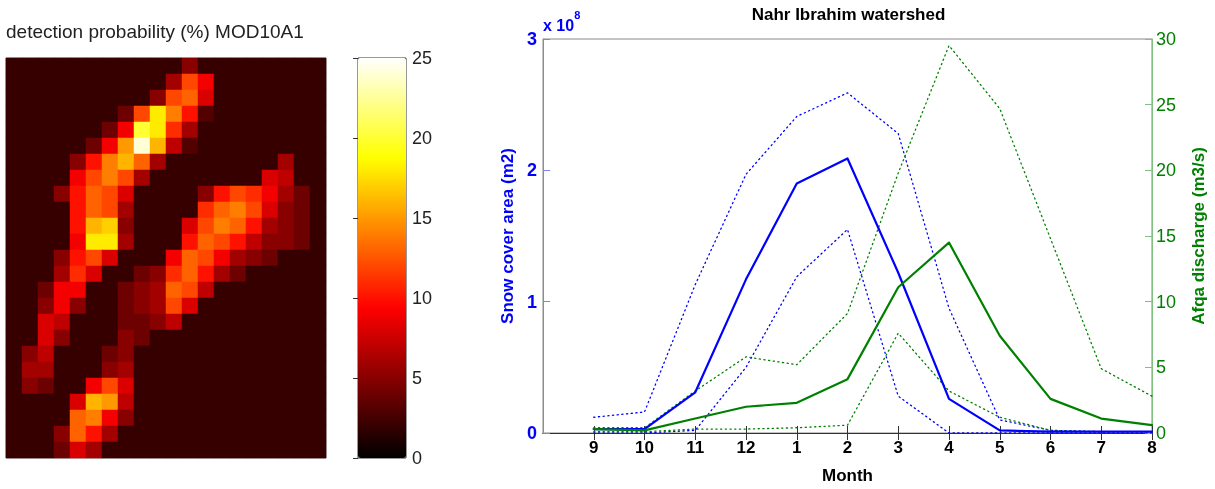  I want to click on x-tick-label: 4, so click(949, 447).